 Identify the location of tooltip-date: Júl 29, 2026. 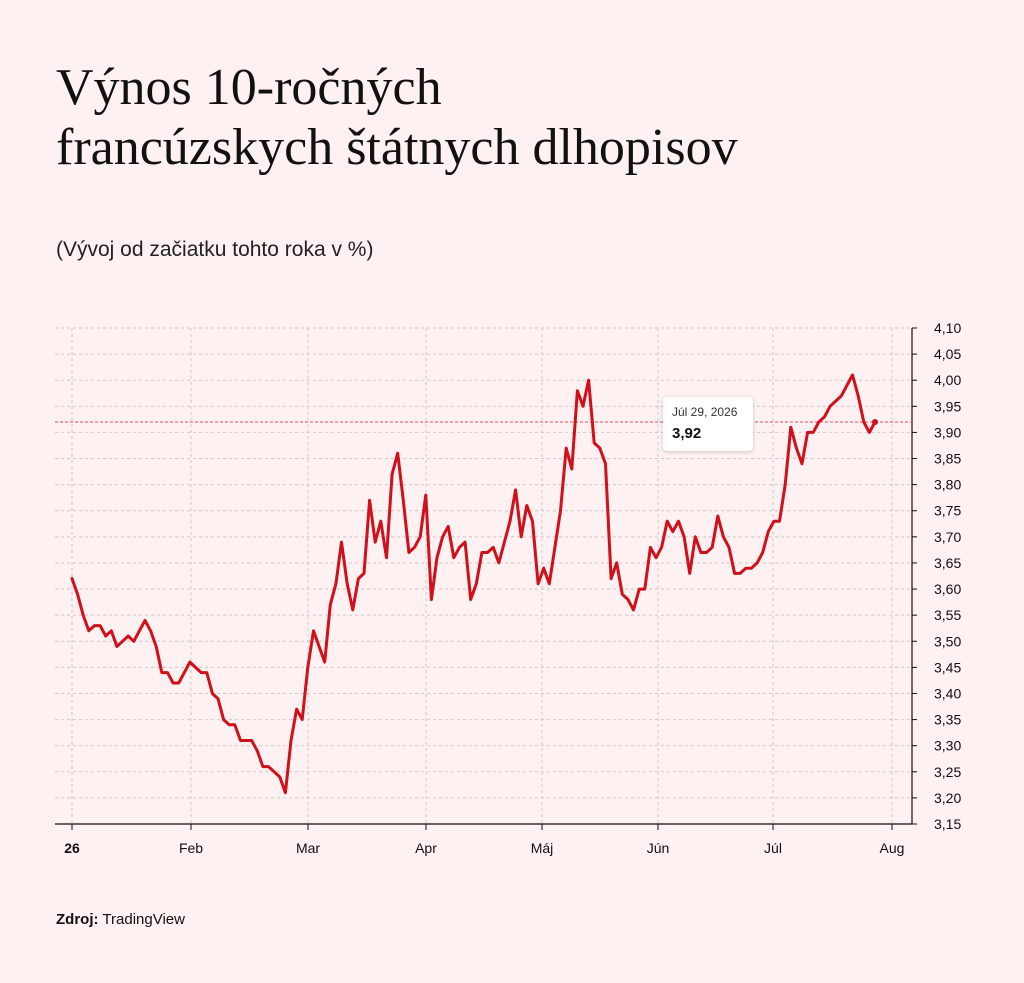
(705, 412).